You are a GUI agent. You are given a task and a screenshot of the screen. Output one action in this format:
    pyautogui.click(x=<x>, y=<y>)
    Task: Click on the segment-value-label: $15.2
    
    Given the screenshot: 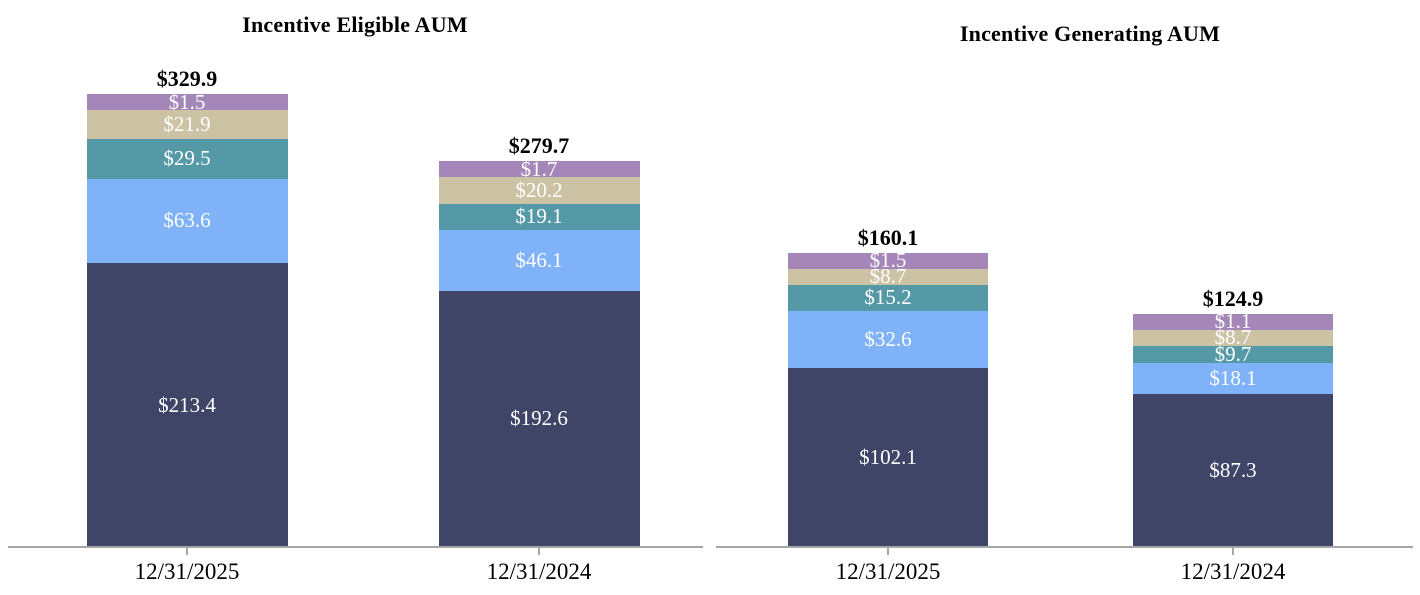 What is the action you would take?
    pyautogui.click(x=888, y=297)
    